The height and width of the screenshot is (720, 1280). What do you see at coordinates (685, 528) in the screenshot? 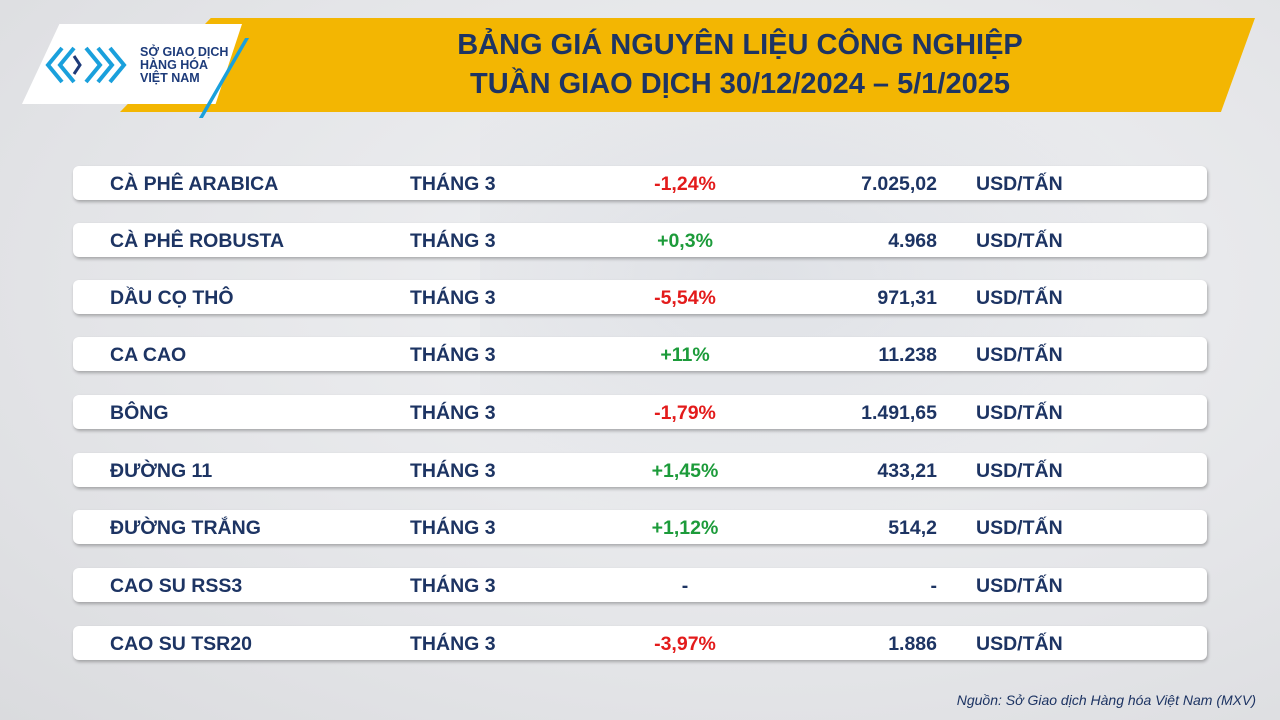
I see `weekly-change: +1,12%` at bounding box center [685, 528].